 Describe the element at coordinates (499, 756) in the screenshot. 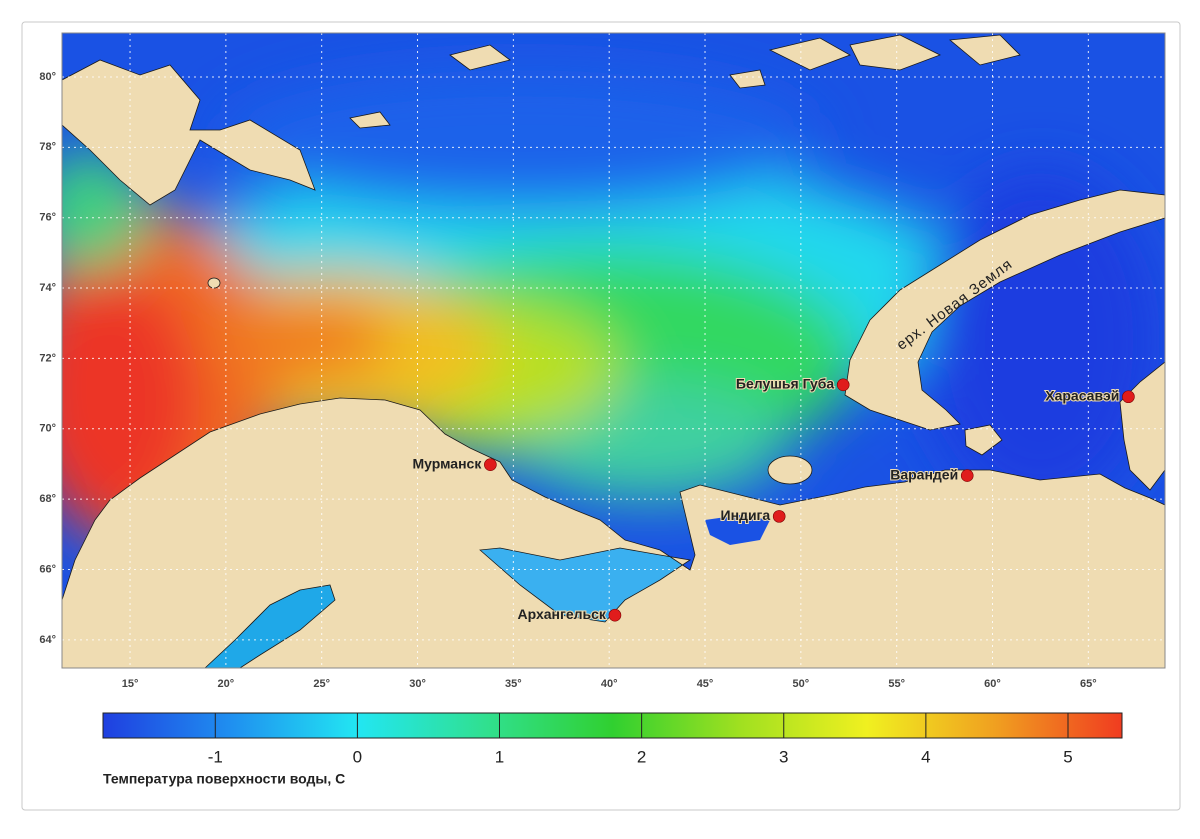

I see `colorbar-tick-label: 1` at that location.